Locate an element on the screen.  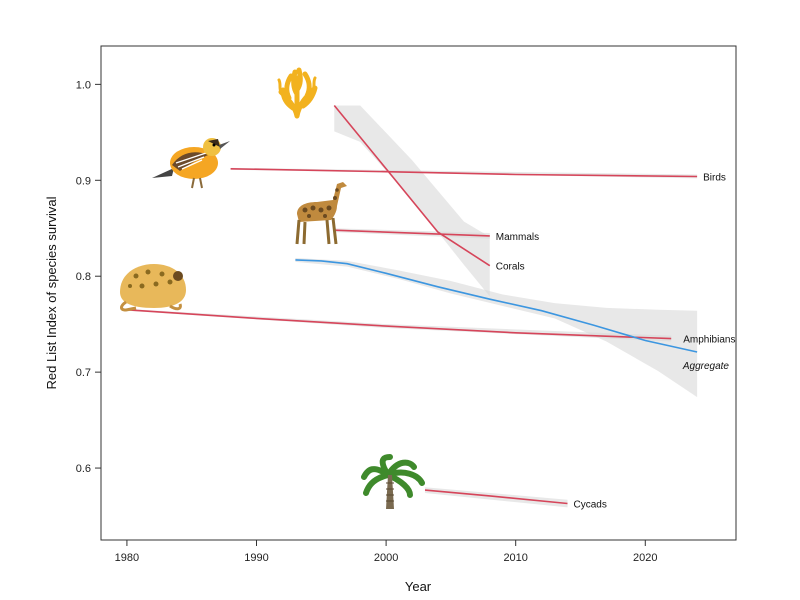
x-tick-label: 2010 is located at coordinates (515, 558).